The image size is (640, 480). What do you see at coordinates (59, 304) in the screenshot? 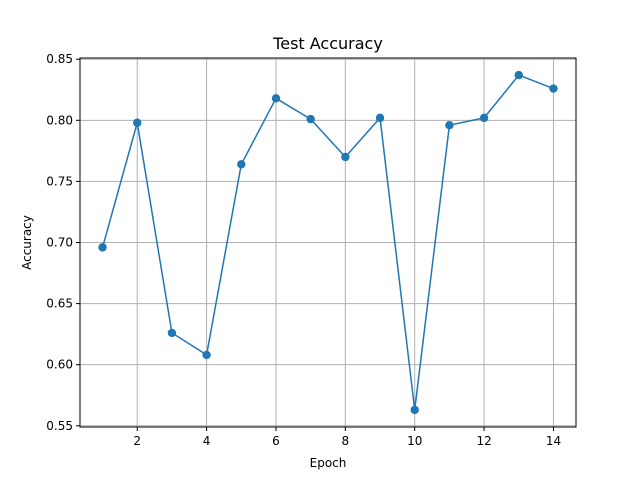
I see `y-tick-label: 0.65` at bounding box center [59, 304].